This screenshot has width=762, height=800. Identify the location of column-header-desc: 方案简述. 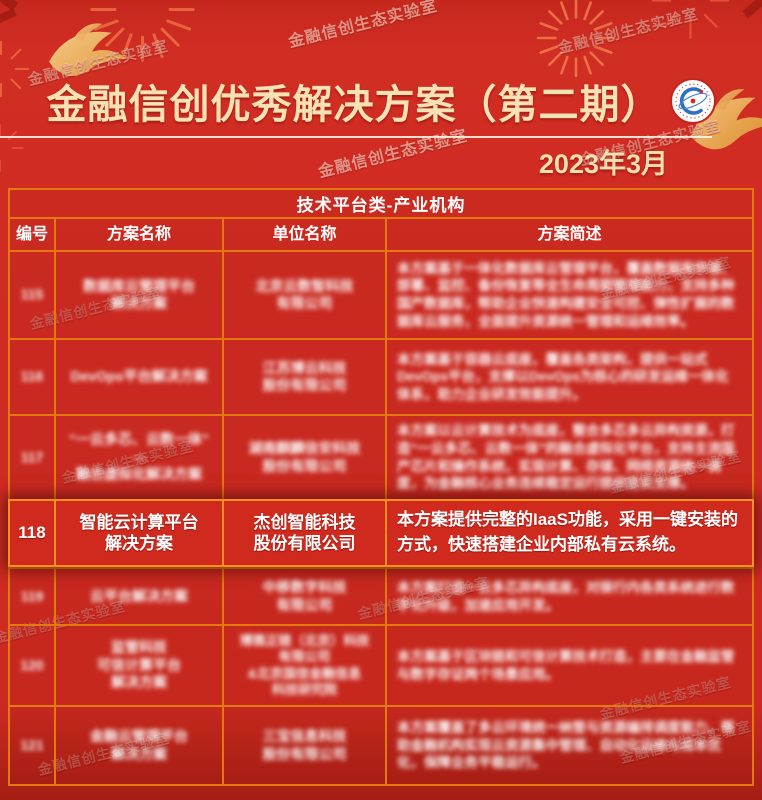
(568, 234).